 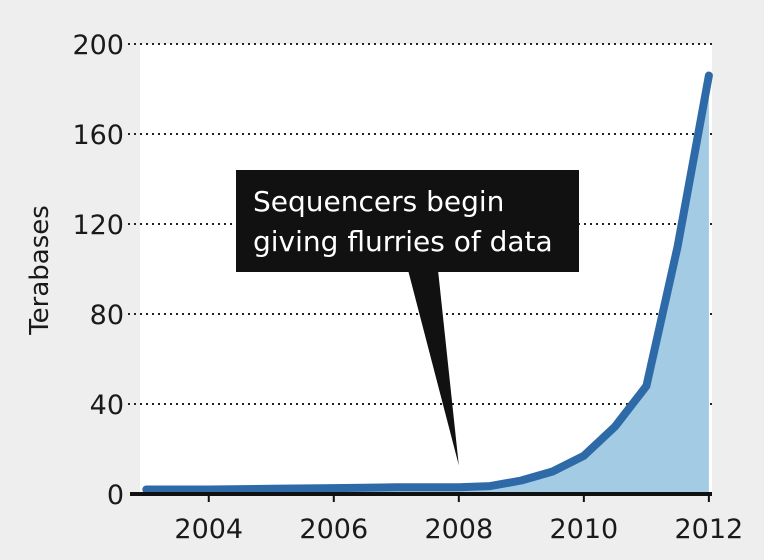 What do you see at coordinates (709, 529) in the screenshot?
I see `x-tick-label: 2012` at bounding box center [709, 529].